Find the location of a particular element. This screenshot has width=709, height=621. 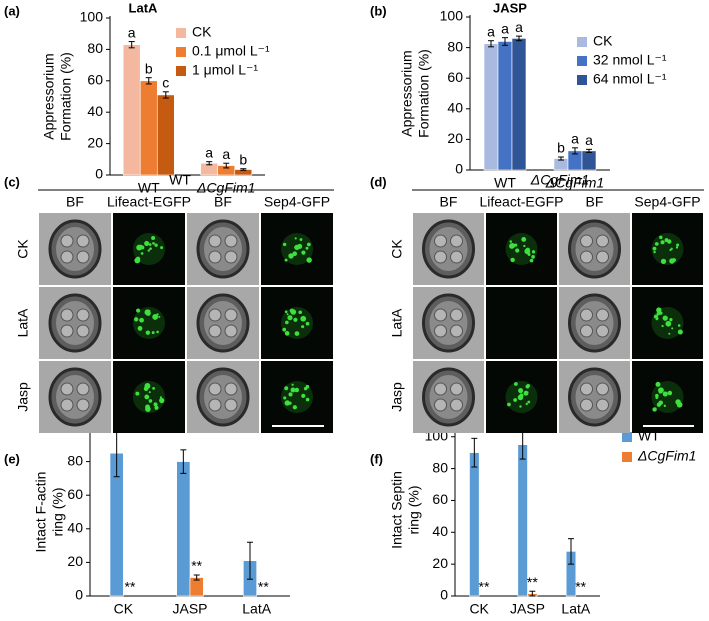

panel-label: (e) is located at coordinates (12, 458).